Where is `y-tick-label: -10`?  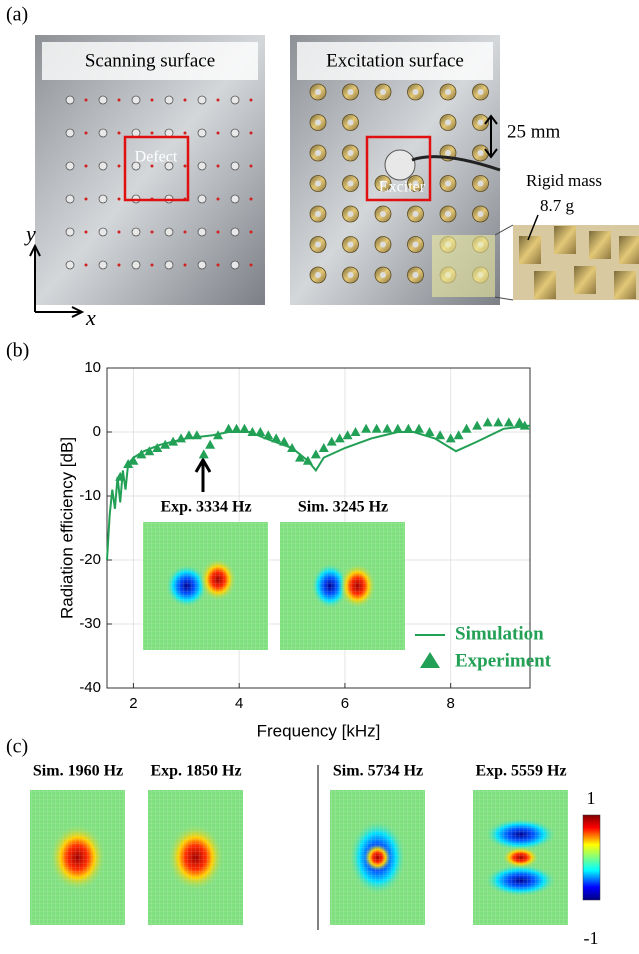
y-tick-label: -10 is located at coordinates (90, 495).